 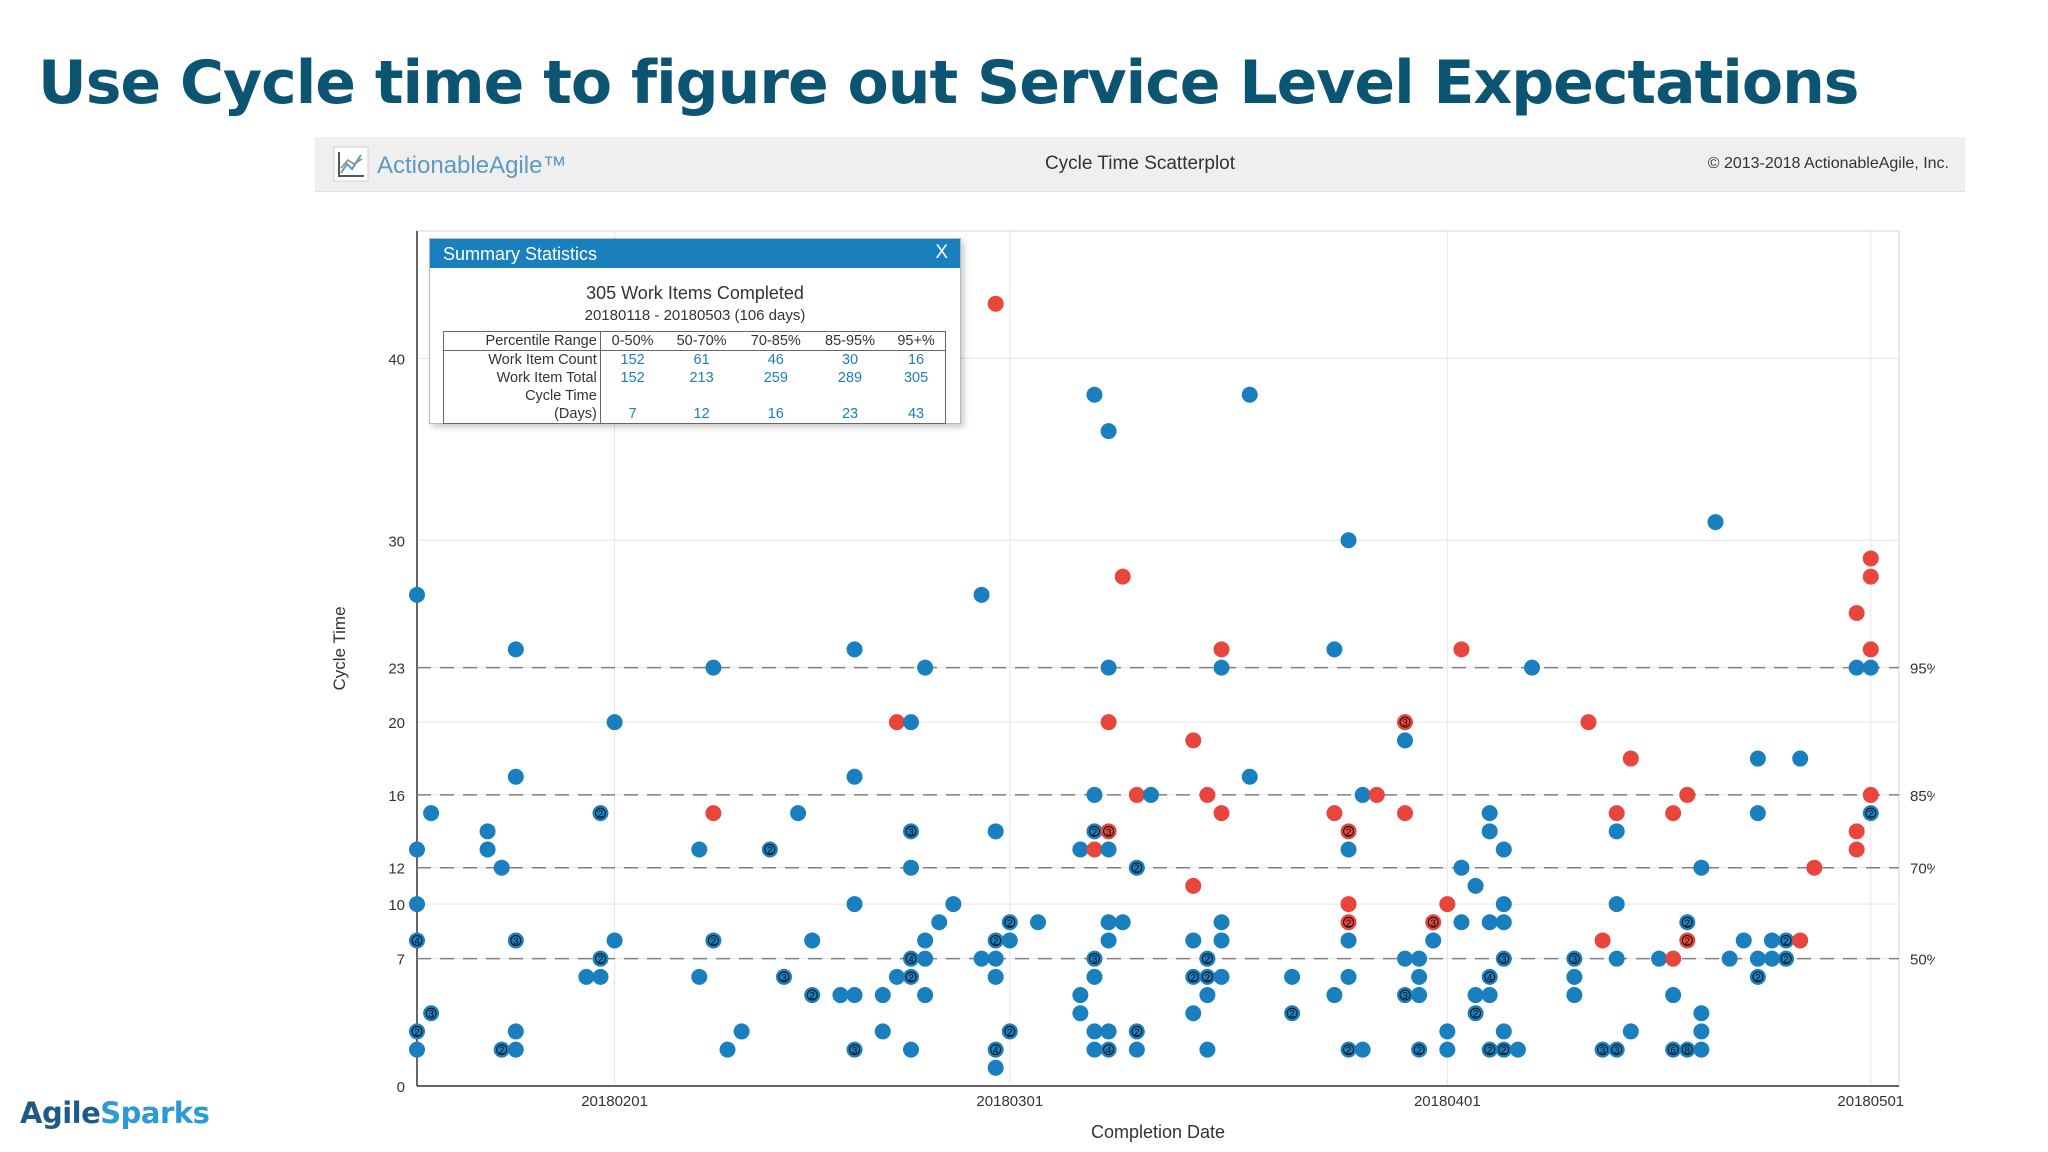 What do you see at coordinates (1447, 1101) in the screenshot?
I see `x-tick-label: 20180401` at bounding box center [1447, 1101].